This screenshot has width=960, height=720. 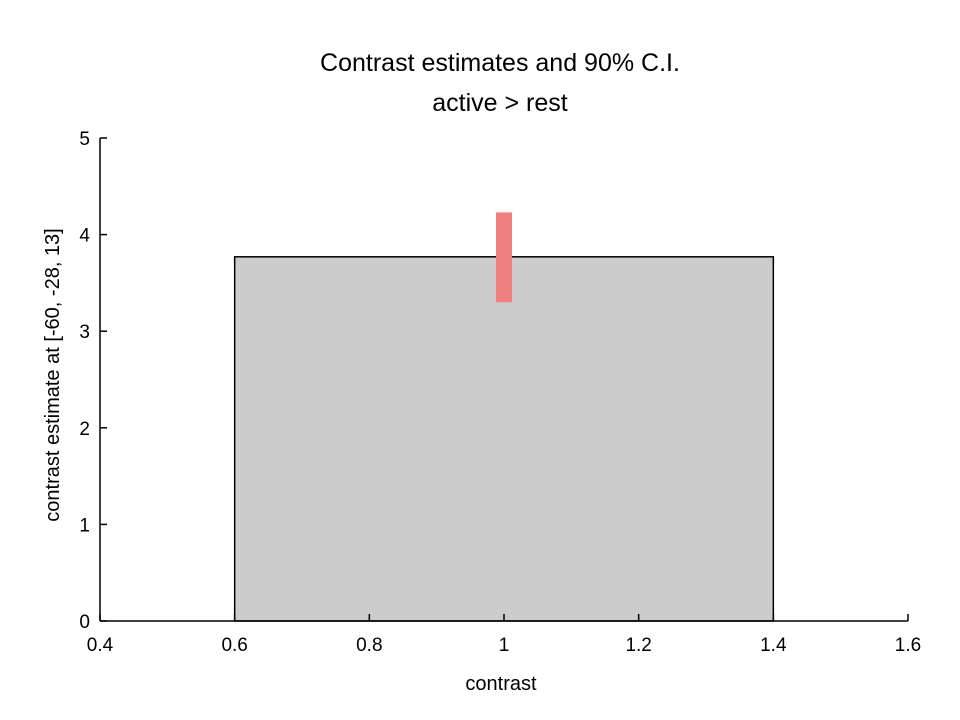 What do you see at coordinates (84, 622) in the screenshot?
I see `y-tick-label: 0` at bounding box center [84, 622].